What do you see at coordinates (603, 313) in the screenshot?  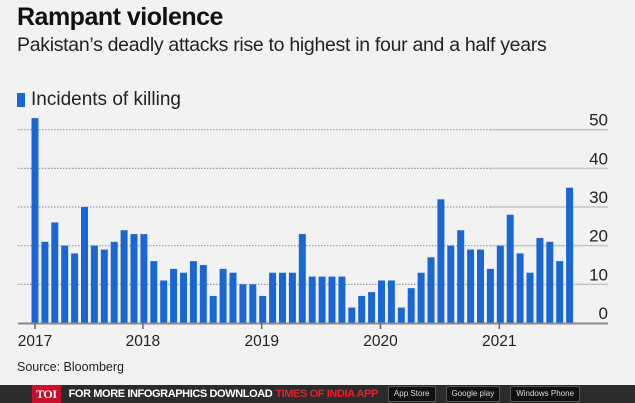 I see `y-tick-label: 0` at bounding box center [603, 313].